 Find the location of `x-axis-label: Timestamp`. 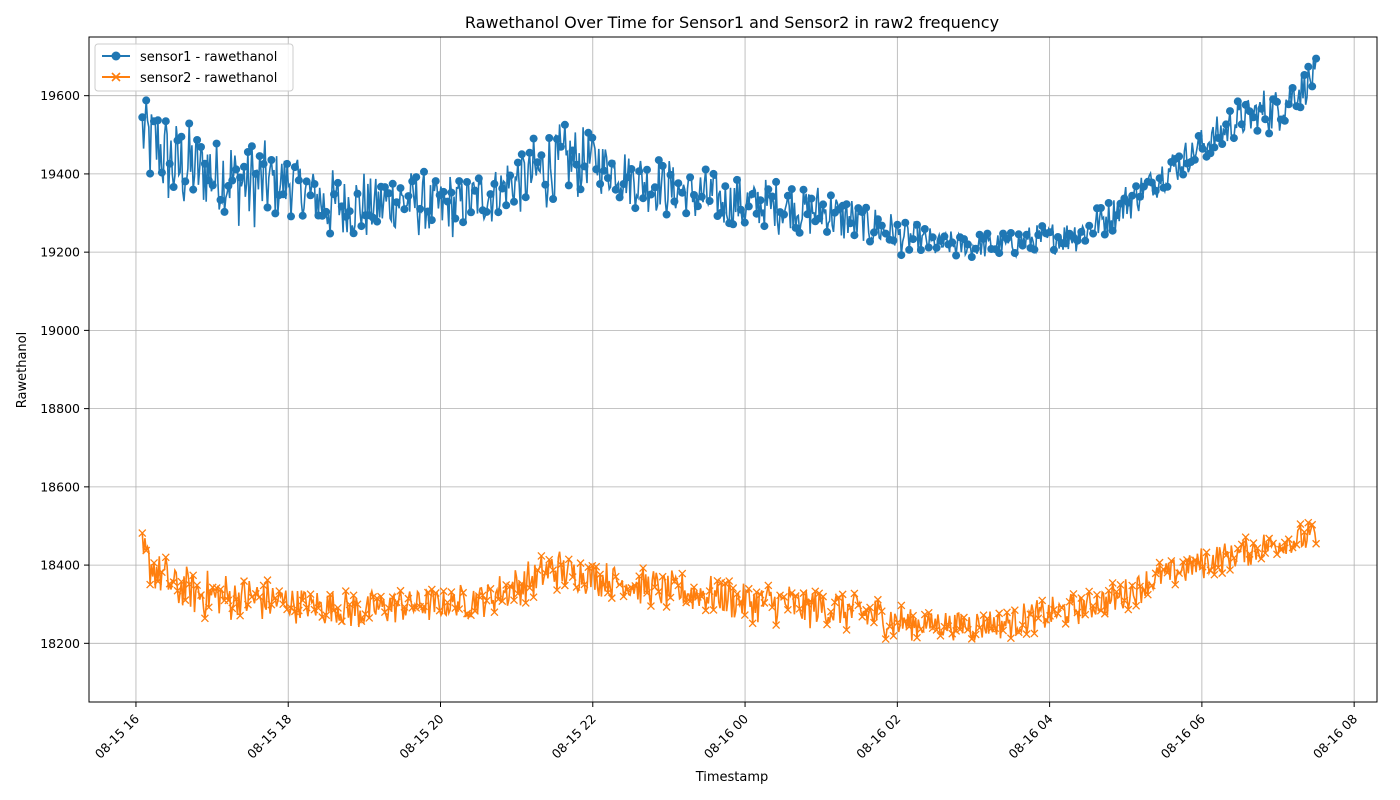

x-axis-label: Timestamp is located at coordinates (732, 777).